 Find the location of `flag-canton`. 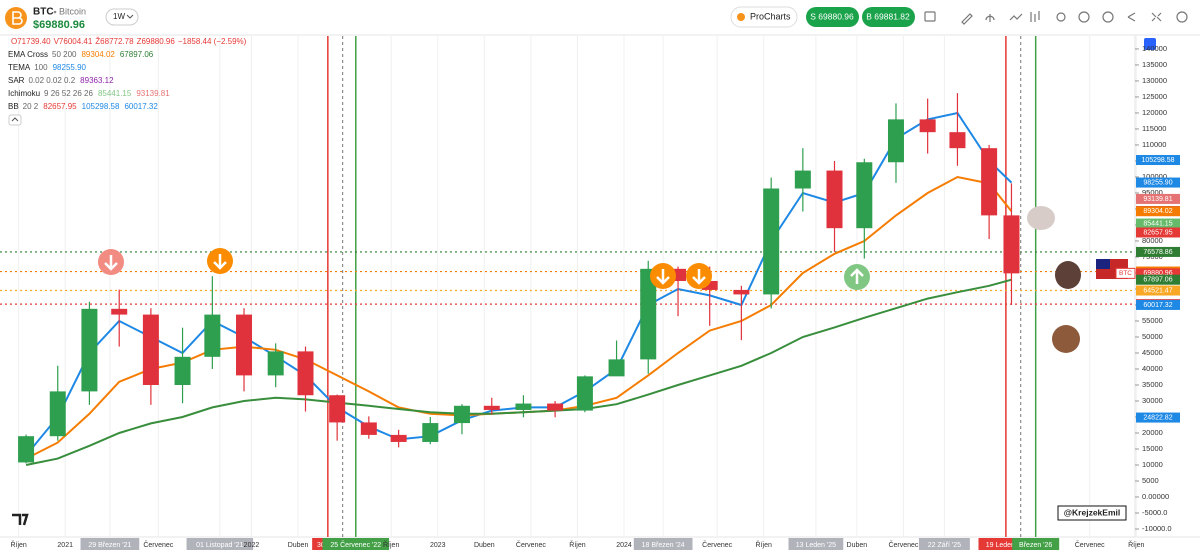

flag-canton is located at coordinates (1103, 264).